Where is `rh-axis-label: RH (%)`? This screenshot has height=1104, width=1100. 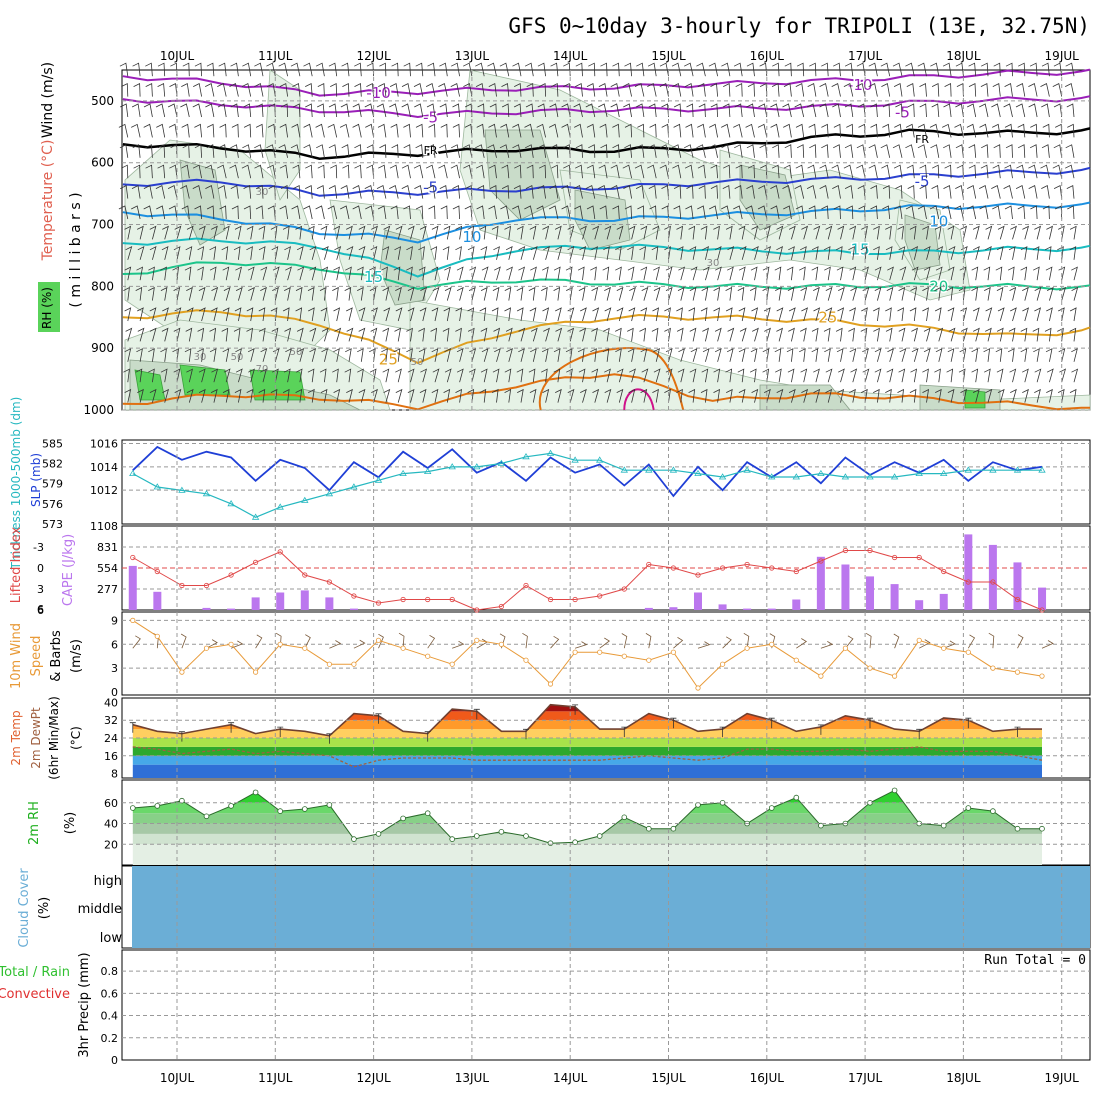
rh-axis-label: RH (%) is located at coordinates (47, 308).